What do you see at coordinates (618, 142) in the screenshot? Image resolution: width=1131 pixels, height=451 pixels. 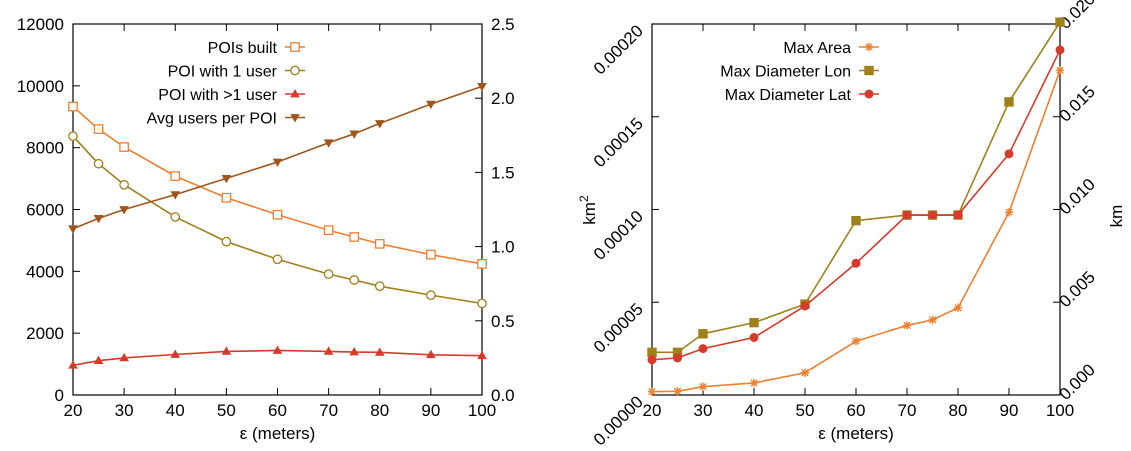 I see `y-tick-label: 0.00015` at bounding box center [618, 142].